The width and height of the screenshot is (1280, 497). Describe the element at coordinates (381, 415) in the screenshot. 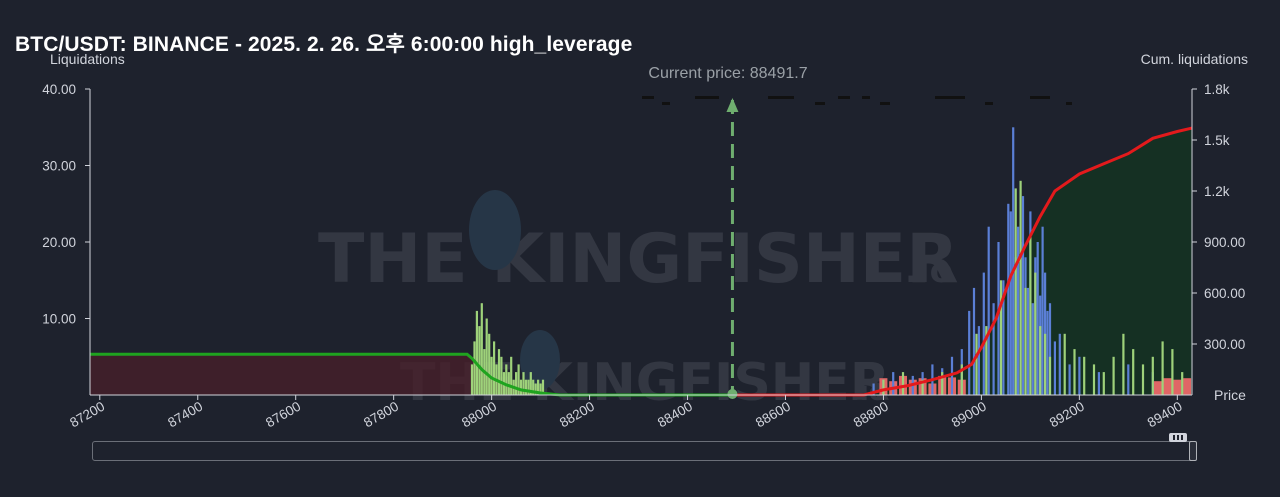

I see `x-tick-label: 87800` at that location.